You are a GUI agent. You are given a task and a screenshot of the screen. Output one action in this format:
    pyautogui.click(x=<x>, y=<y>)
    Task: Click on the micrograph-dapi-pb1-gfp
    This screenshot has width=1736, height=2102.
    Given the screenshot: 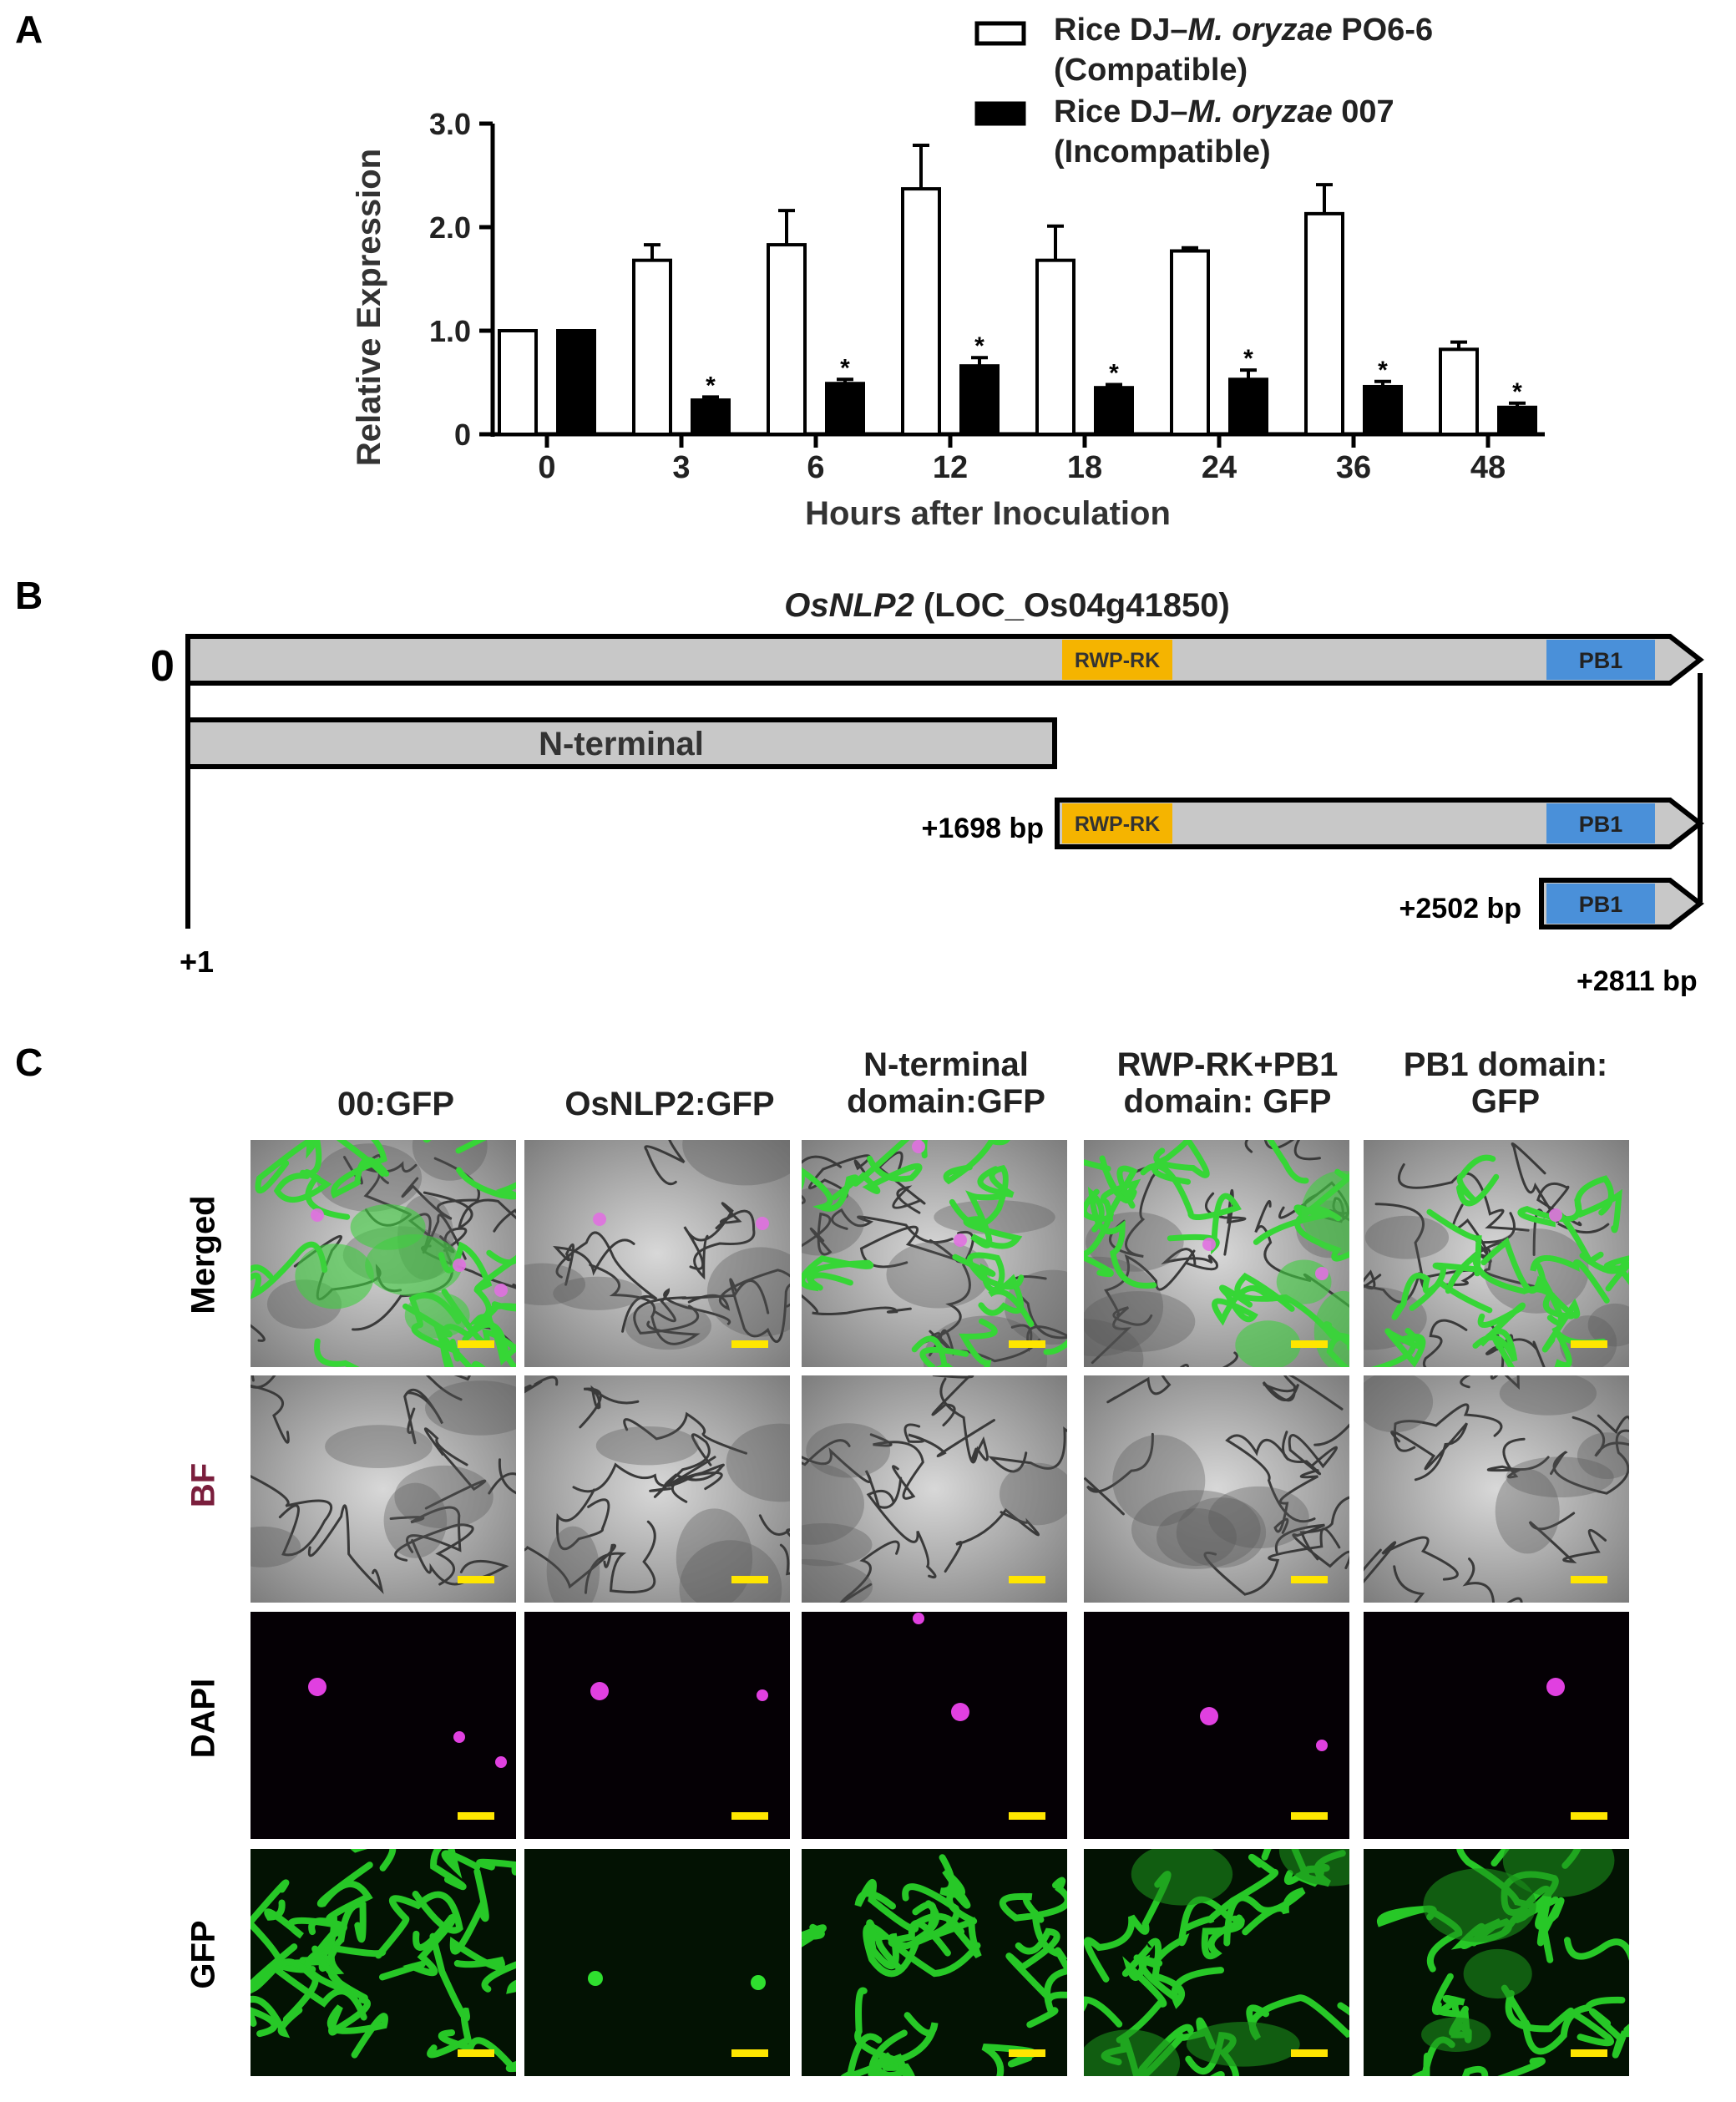 What is the action you would take?
    pyautogui.click(x=1496, y=1726)
    